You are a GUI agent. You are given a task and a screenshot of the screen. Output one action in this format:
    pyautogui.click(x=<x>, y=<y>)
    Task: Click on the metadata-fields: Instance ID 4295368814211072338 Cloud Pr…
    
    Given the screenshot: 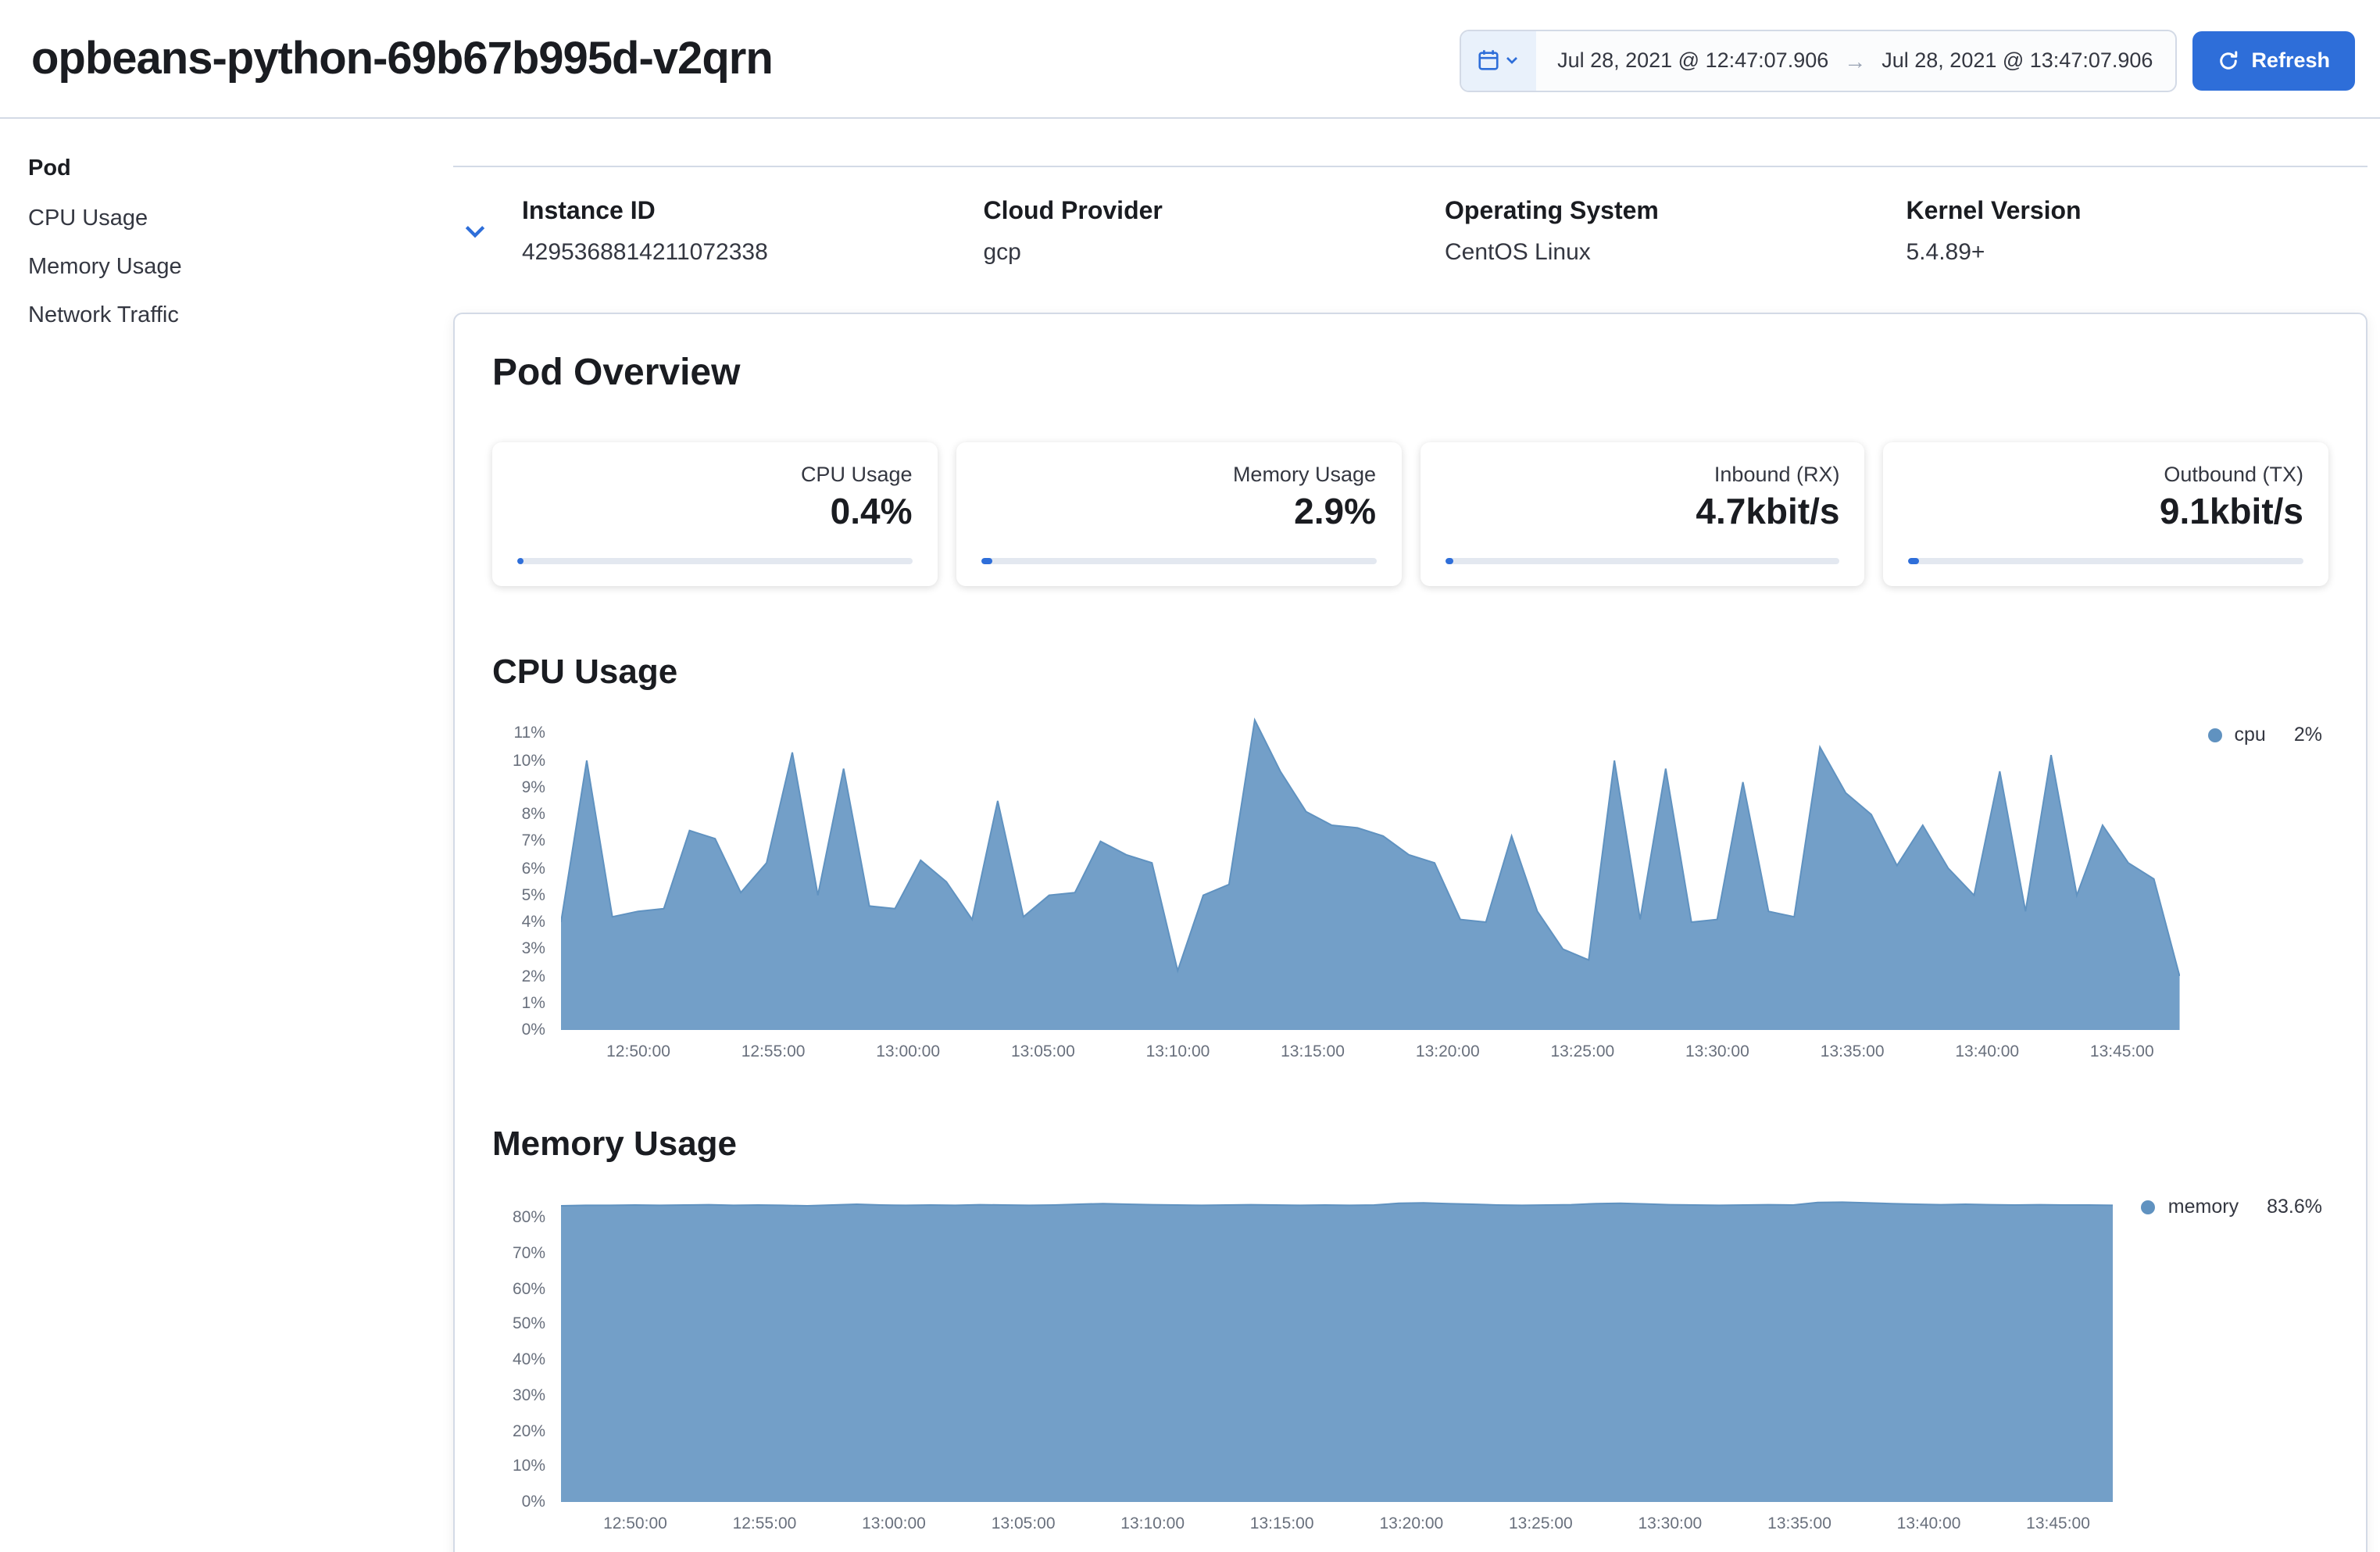 What is the action you would take?
    pyautogui.click(x=1444, y=232)
    